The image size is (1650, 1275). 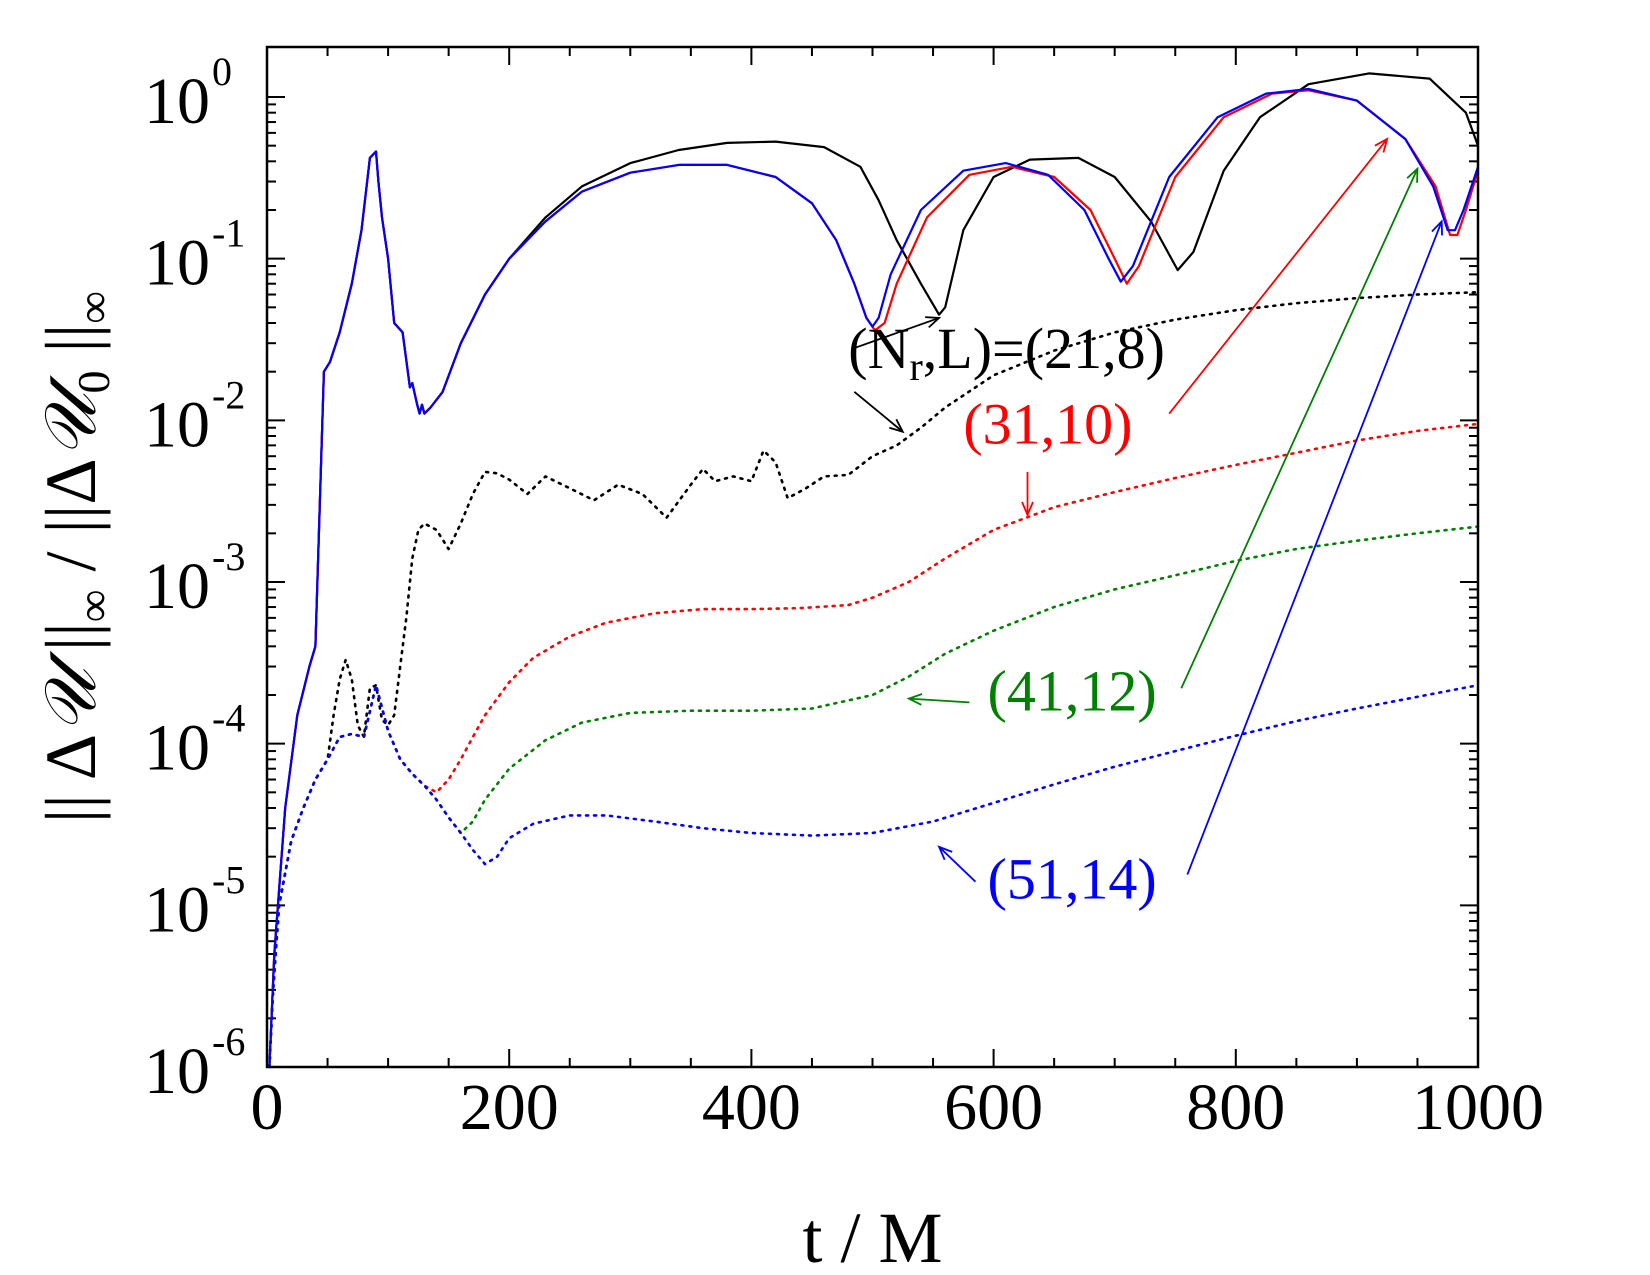 I want to click on y-tick-exponent: -2, so click(x=228, y=394).